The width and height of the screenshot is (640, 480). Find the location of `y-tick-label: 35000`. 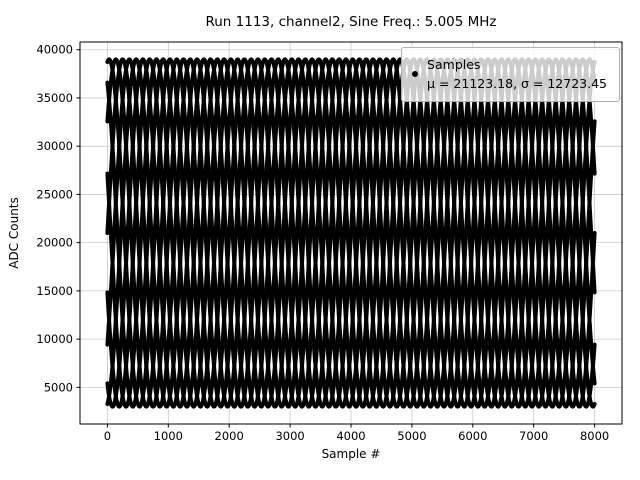

y-tick-label: 35000 is located at coordinates (54, 98).